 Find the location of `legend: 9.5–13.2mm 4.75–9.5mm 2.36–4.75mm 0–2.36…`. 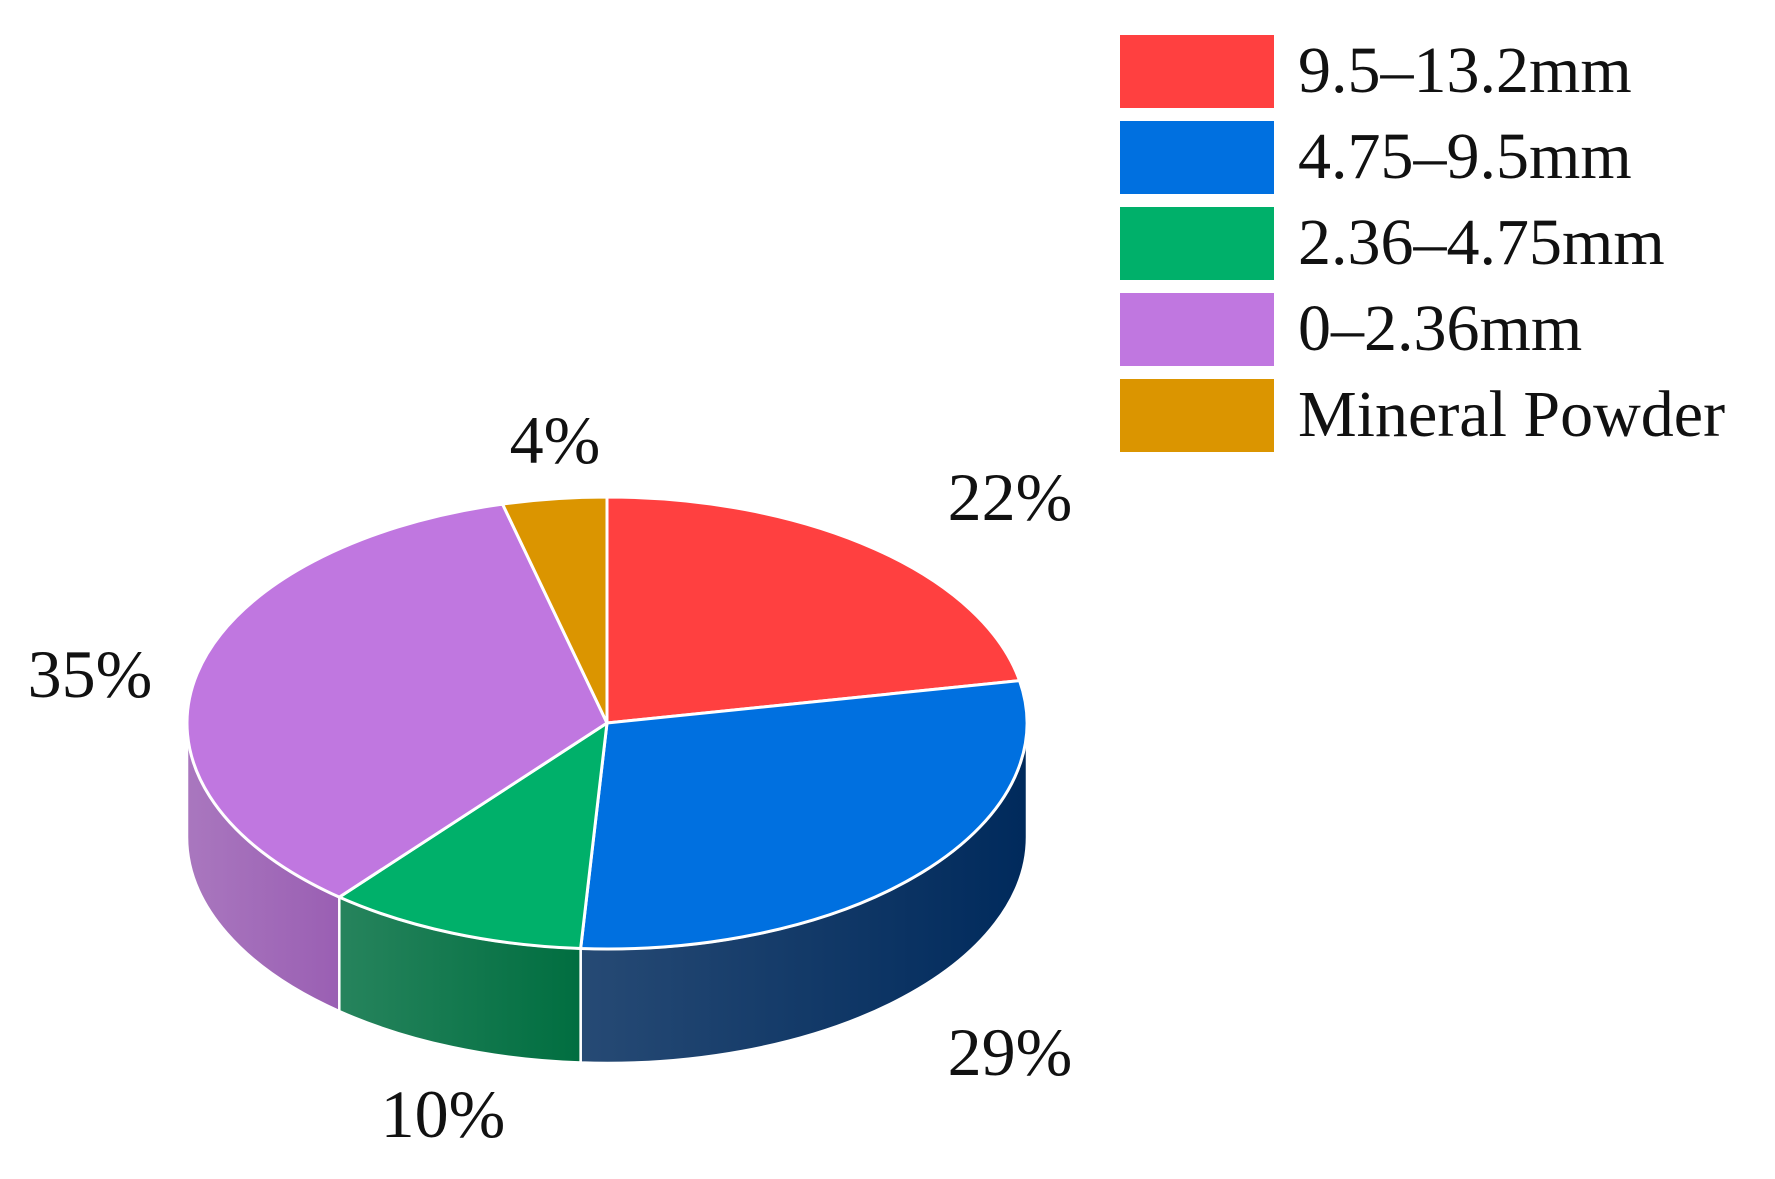

legend: 9.5–13.2mm 4.75–9.5mm 2.36–4.75mm 0–2.36… is located at coordinates (1440, 243).